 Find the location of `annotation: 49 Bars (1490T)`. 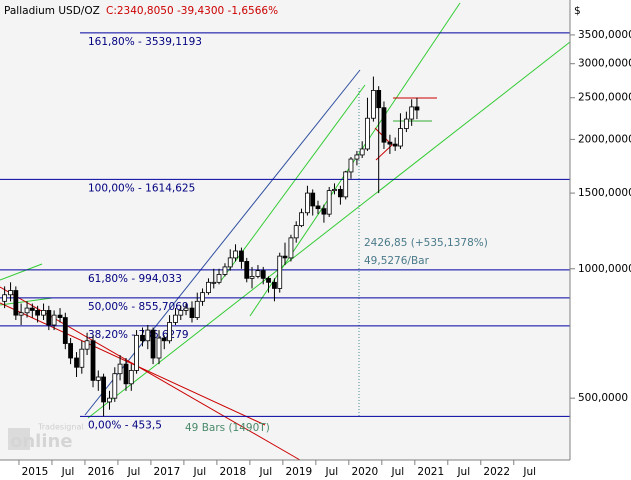

annotation: 49 Bars (1490T) is located at coordinates (227, 428).